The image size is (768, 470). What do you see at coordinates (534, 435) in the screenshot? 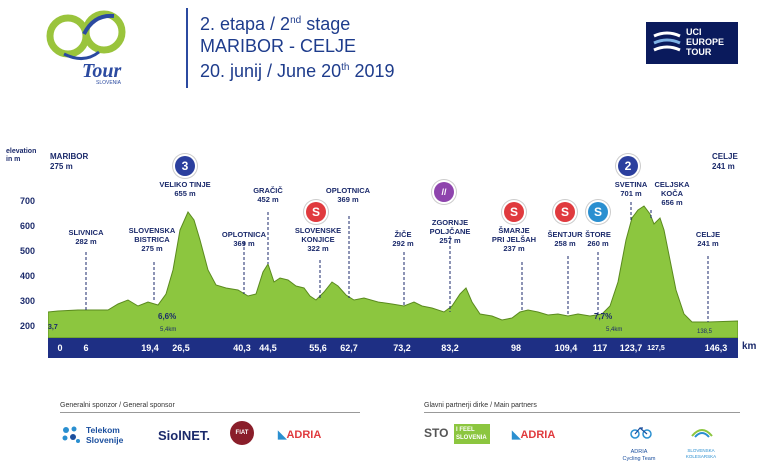
I see `adria-partner-logo: ◣ADRIA` at bounding box center [534, 435].